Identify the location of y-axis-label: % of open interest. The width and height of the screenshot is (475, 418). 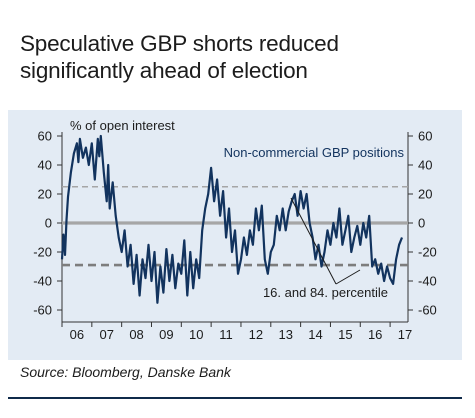
(122, 125).